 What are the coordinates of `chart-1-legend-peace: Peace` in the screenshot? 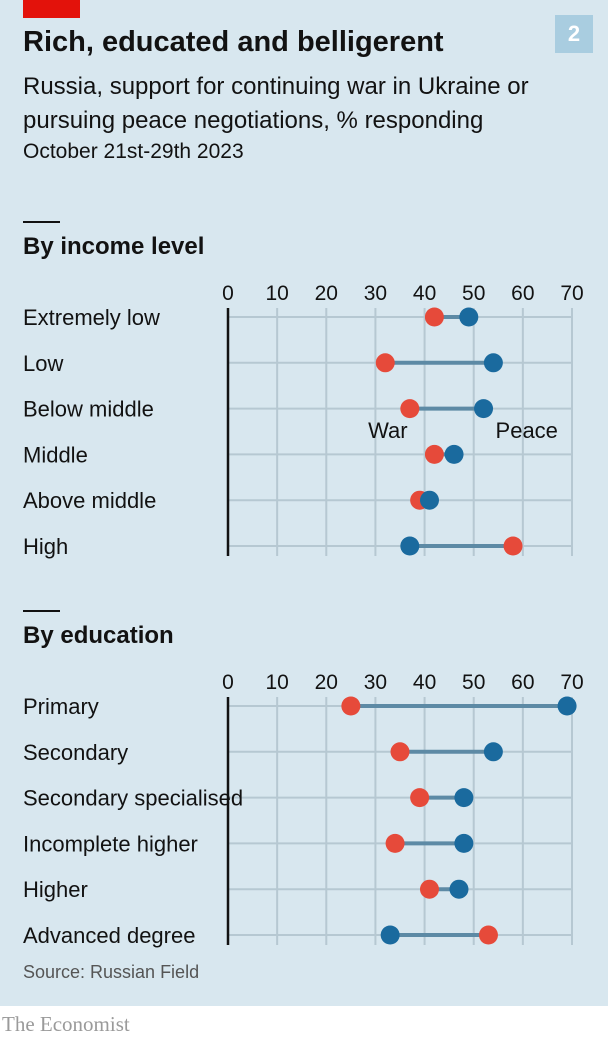 It's located at (527, 430).